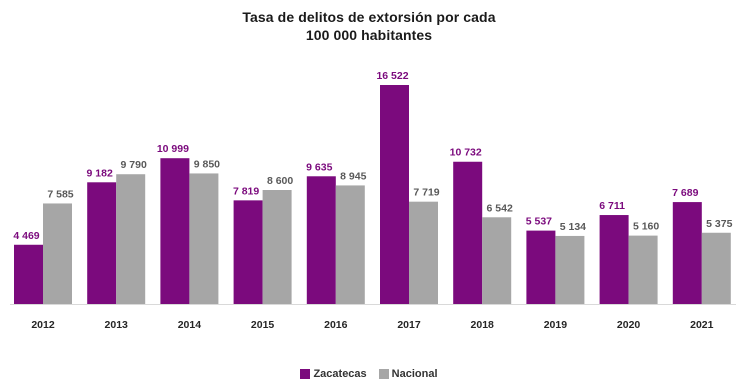 The image size is (738, 386). Describe the element at coordinates (353, 176) in the screenshot. I see `data-label-nacional-2016: 8 945` at that location.